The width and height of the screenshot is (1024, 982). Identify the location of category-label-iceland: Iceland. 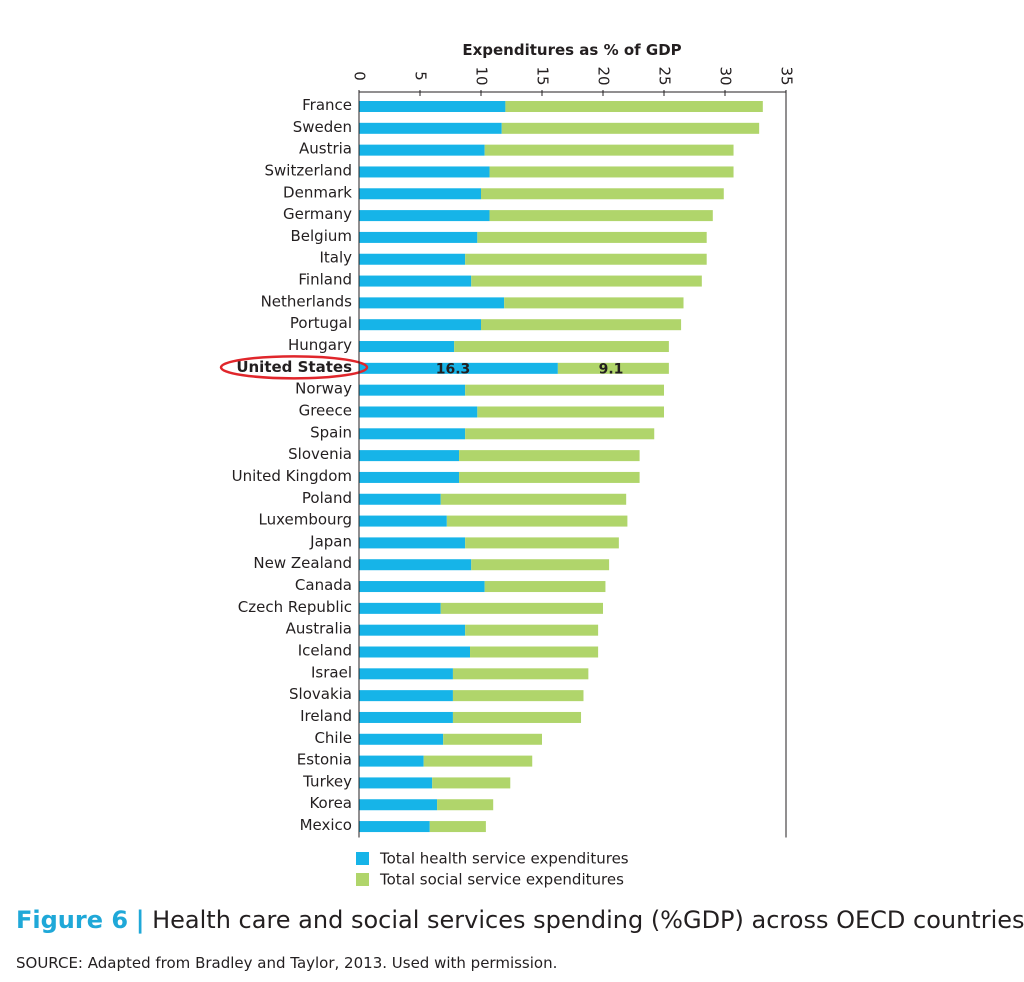
(325, 651).